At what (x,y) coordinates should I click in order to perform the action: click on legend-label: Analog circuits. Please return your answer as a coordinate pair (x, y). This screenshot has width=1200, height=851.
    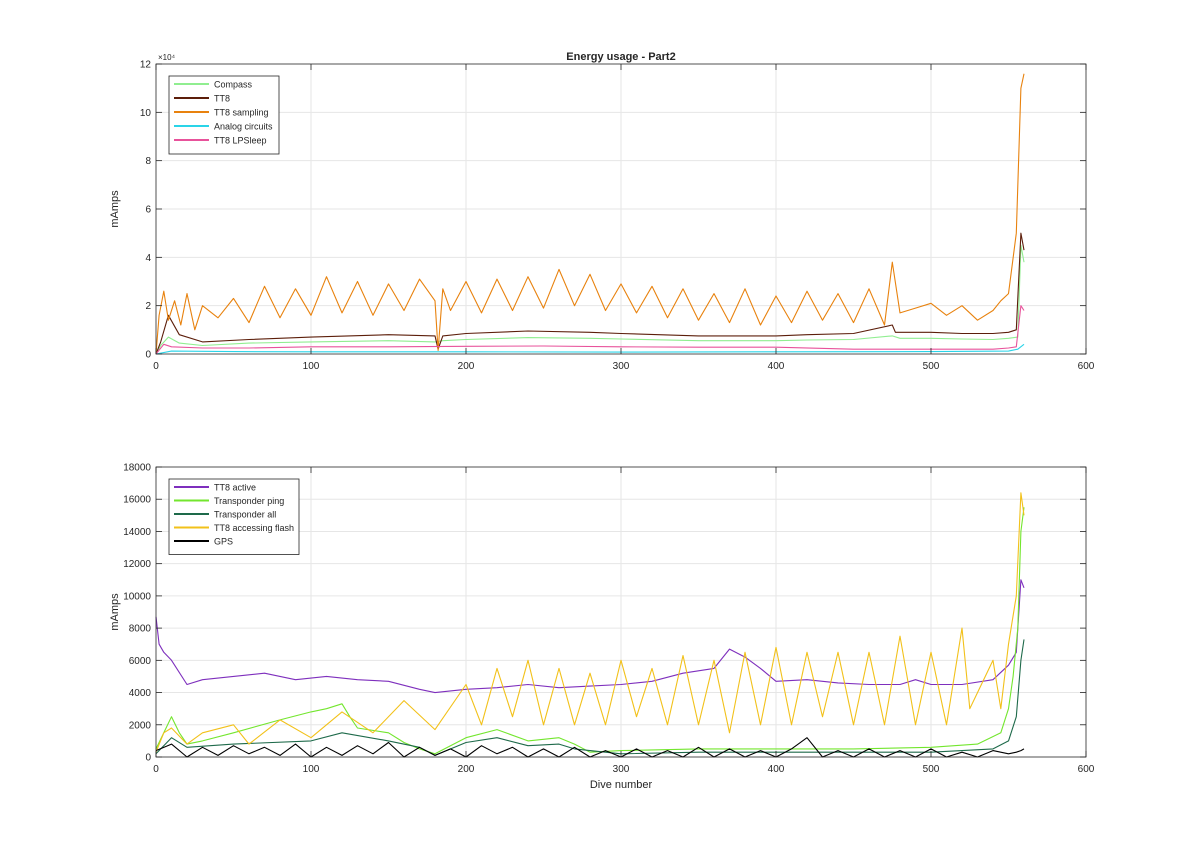
    Looking at the image, I should click on (243, 127).